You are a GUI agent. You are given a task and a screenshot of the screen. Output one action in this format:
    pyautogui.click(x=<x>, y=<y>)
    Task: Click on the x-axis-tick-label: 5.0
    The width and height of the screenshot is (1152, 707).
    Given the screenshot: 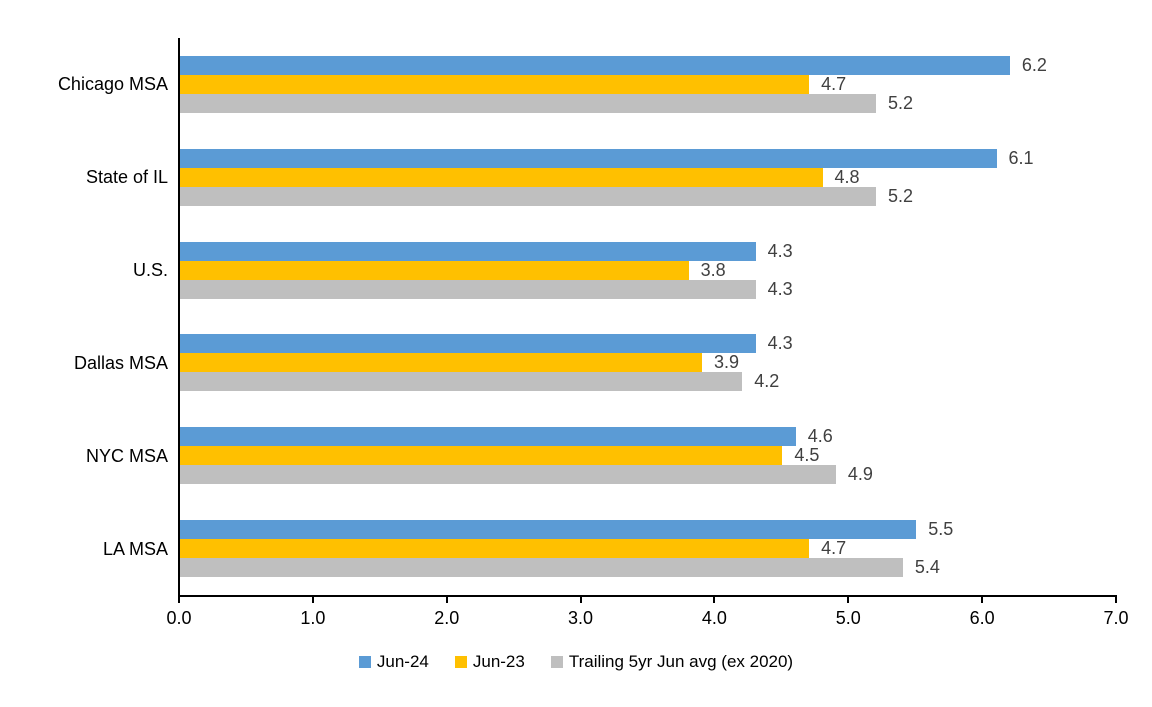 What is the action you would take?
    pyautogui.click(x=848, y=618)
    